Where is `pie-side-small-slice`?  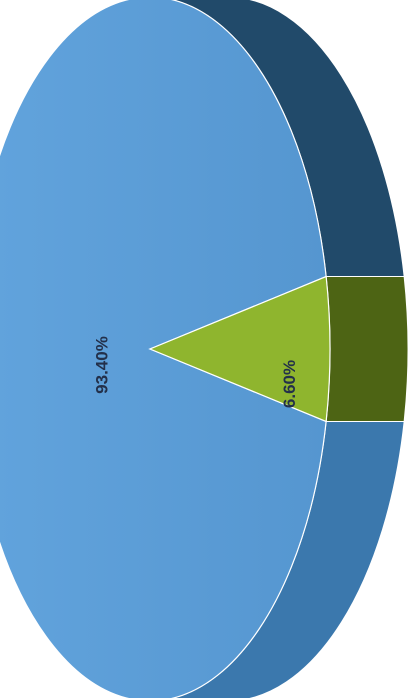 pie-side-small-slice is located at coordinates (367, 349).